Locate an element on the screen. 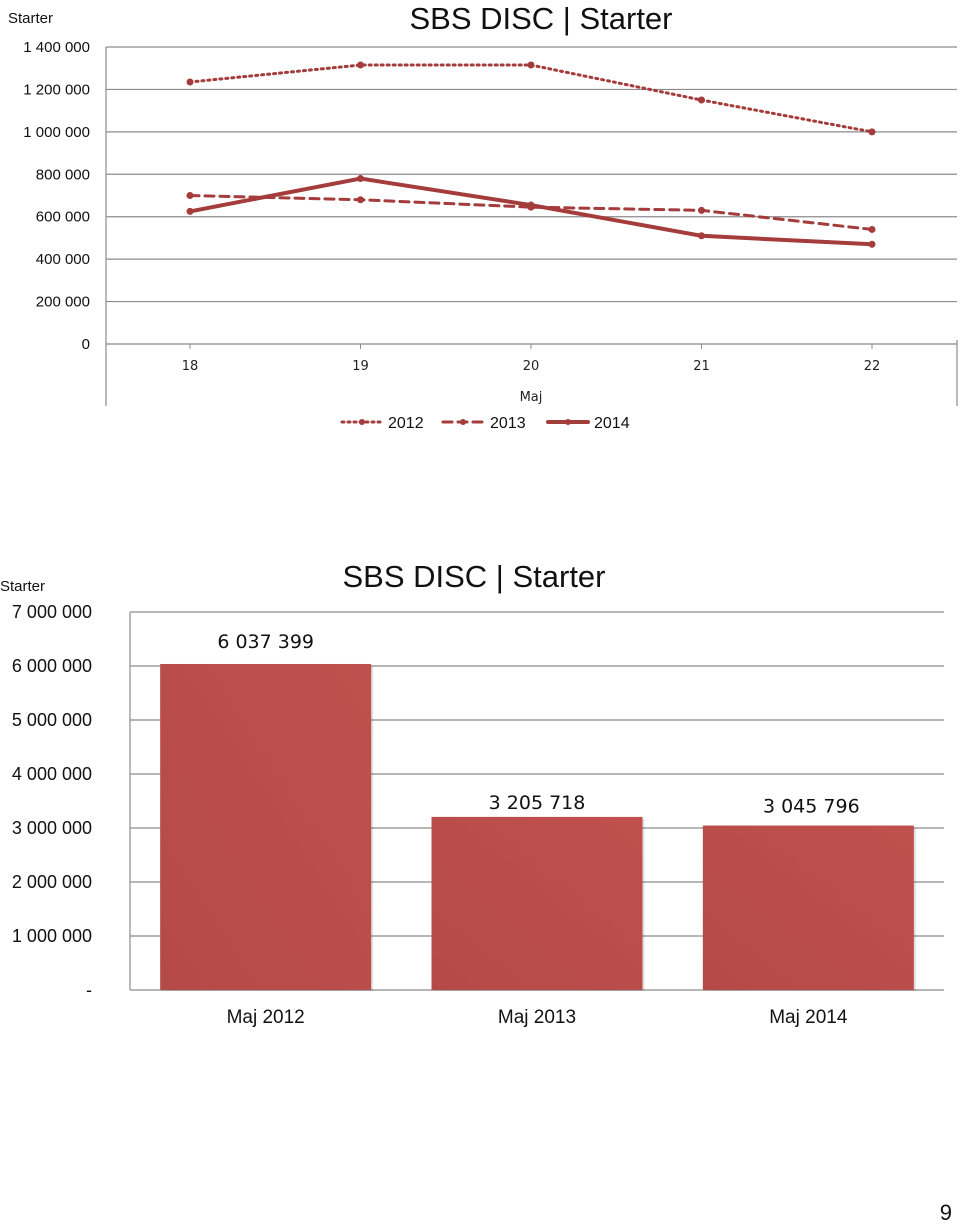  data-label: 3 205 718 is located at coordinates (537, 803).